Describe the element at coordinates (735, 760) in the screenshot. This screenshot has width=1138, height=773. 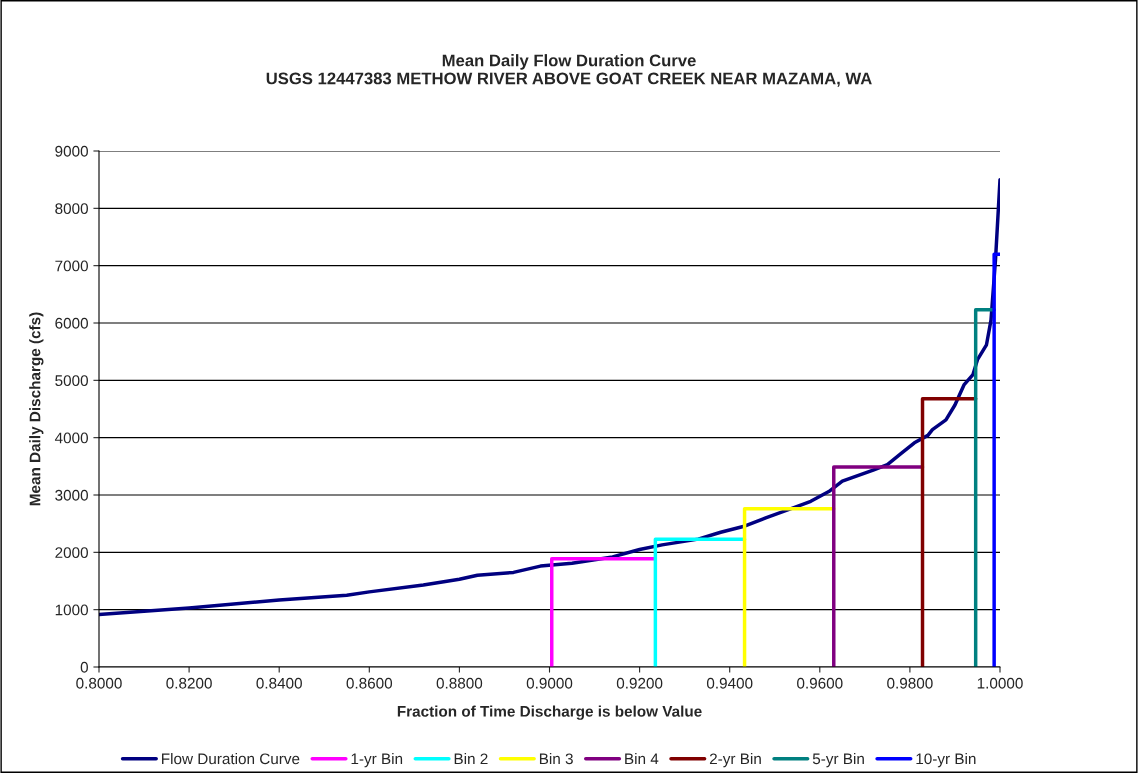
I see `legend-label: 2-yr Bin` at that location.